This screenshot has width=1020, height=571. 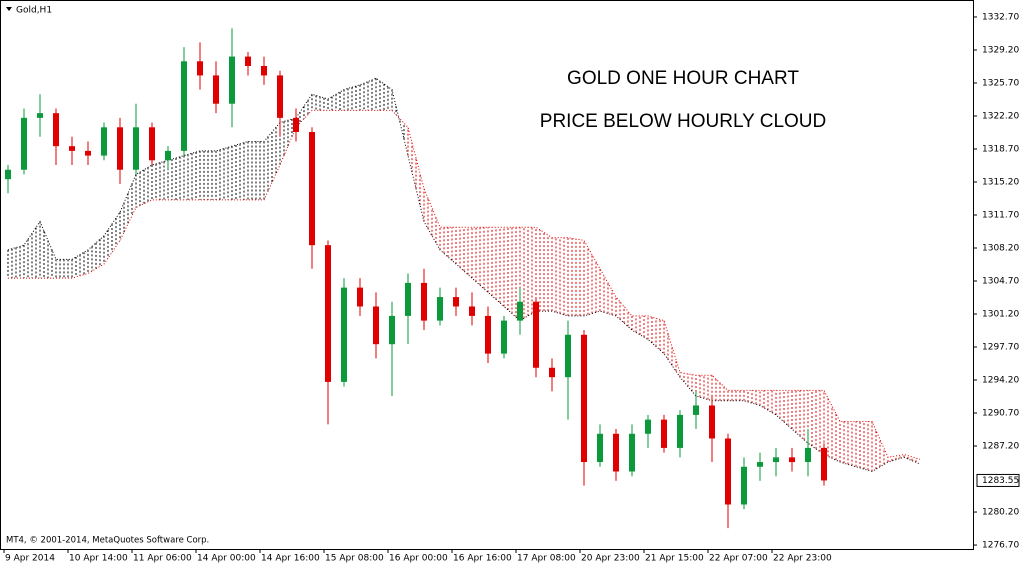 What do you see at coordinates (610, 559) in the screenshot?
I see `x-tick-label: 20 Apr 23:00` at bounding box center [610, 559].